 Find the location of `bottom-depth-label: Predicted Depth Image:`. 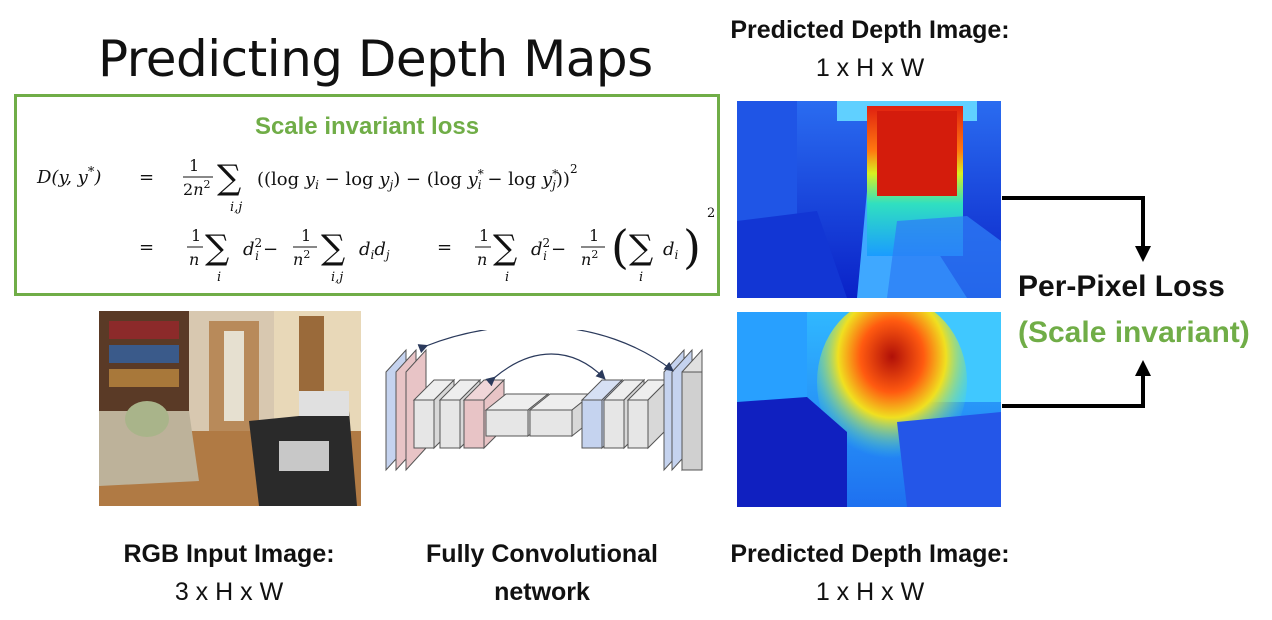

bottom-depth-label: Predicted Depth Image: is located at coordinates (870, 554).